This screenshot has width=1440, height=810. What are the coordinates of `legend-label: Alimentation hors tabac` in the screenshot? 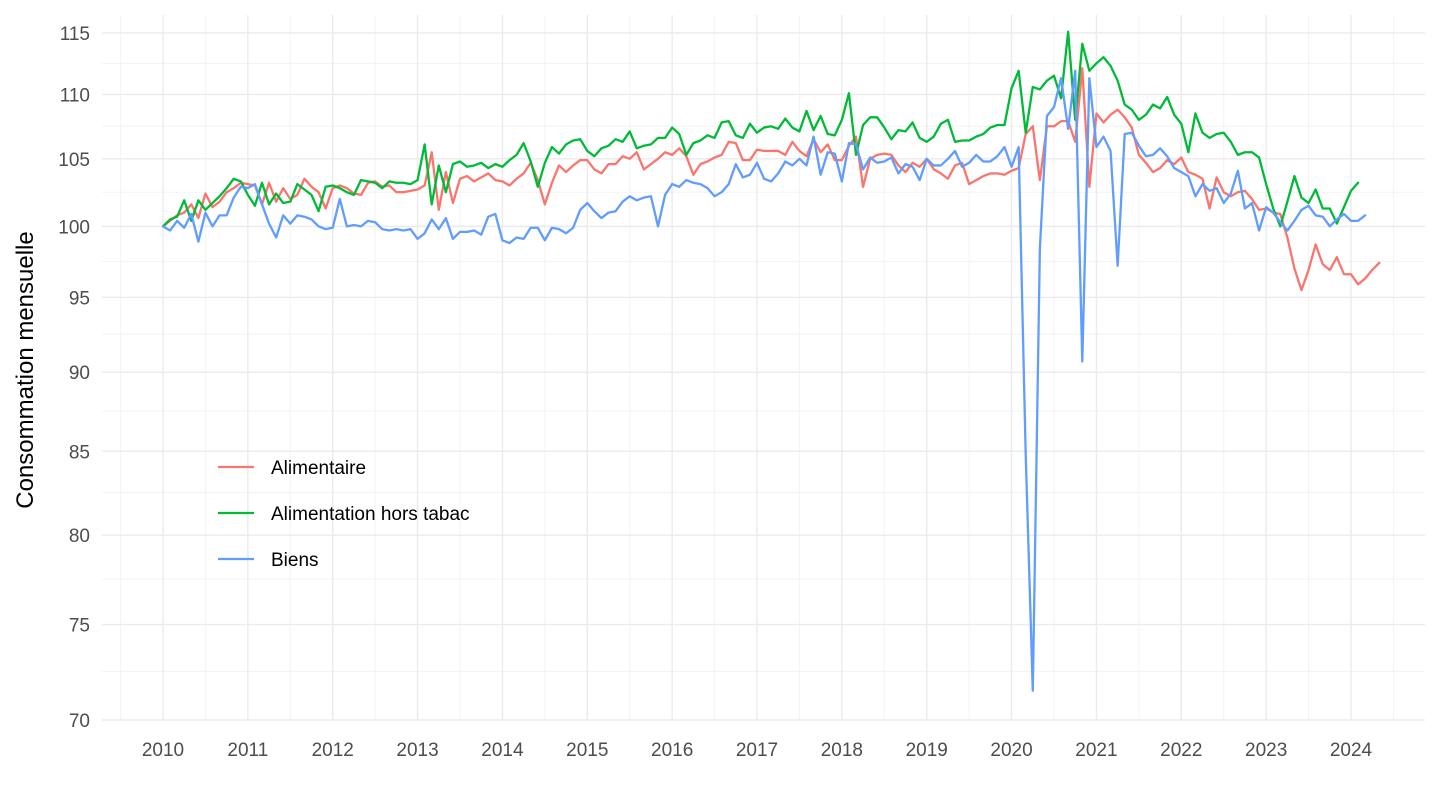 It's located at (370, 514).